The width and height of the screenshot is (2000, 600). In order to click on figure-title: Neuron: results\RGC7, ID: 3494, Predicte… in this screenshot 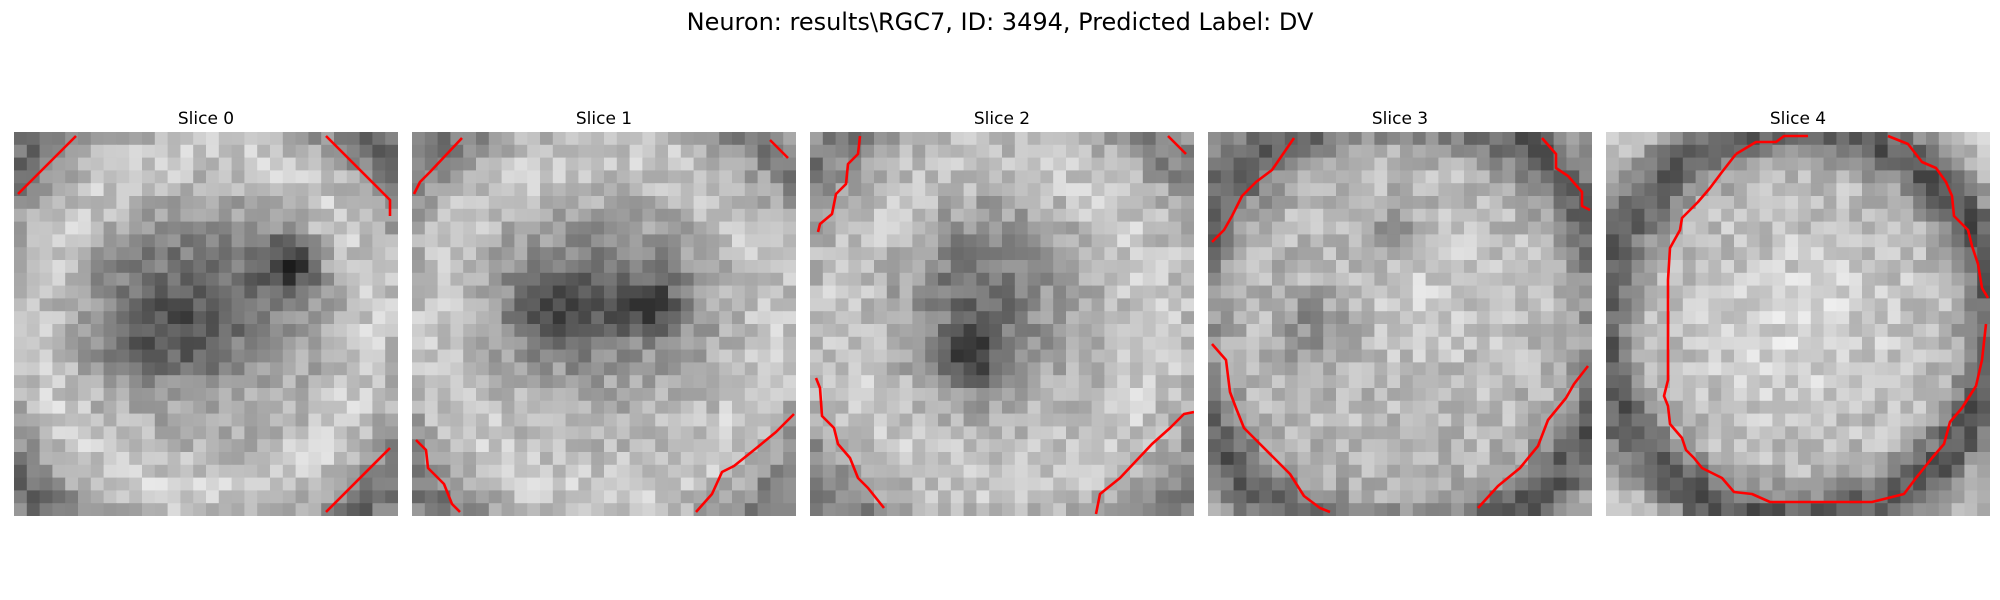, I will do `click(1000, 22)`.